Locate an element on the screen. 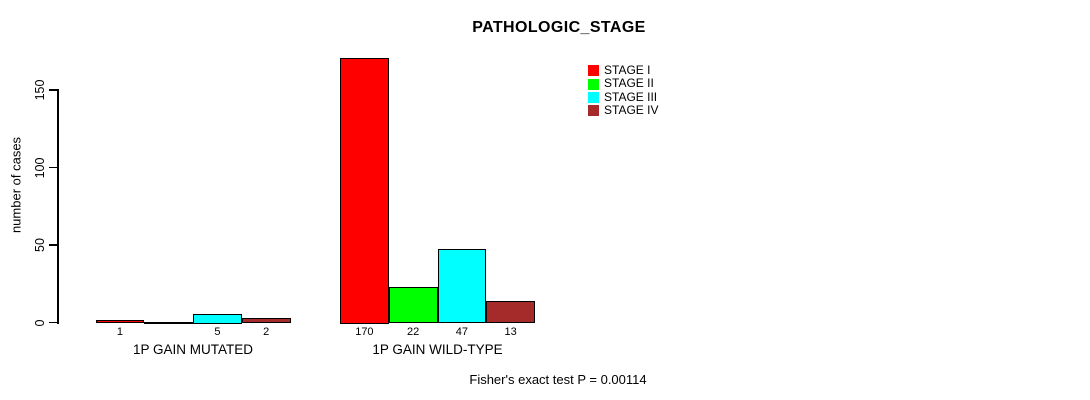  y-tick-label: 100 is located at coordinates (40, 167).